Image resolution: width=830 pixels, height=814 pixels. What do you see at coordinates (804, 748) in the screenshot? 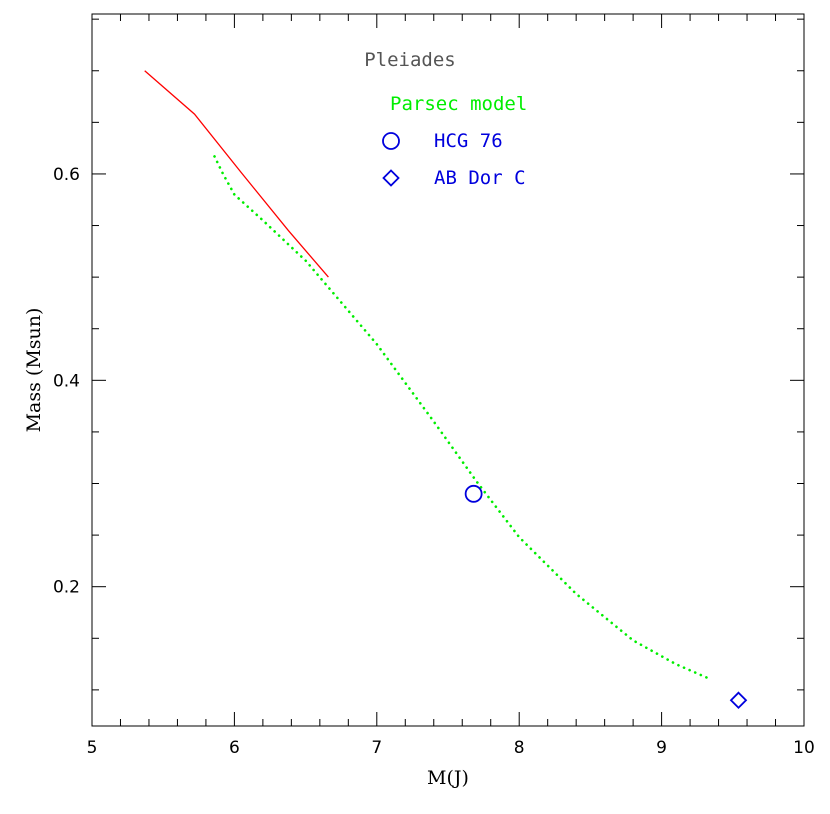
I see `x-tick-label: 10` at bounding box center [804, 748].